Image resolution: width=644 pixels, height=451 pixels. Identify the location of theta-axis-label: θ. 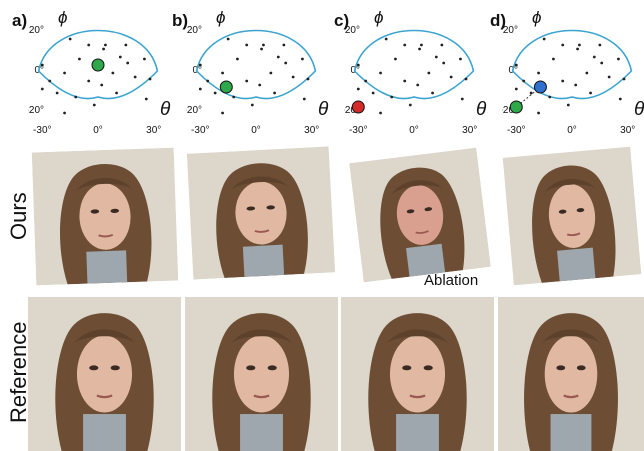
(323, 109).